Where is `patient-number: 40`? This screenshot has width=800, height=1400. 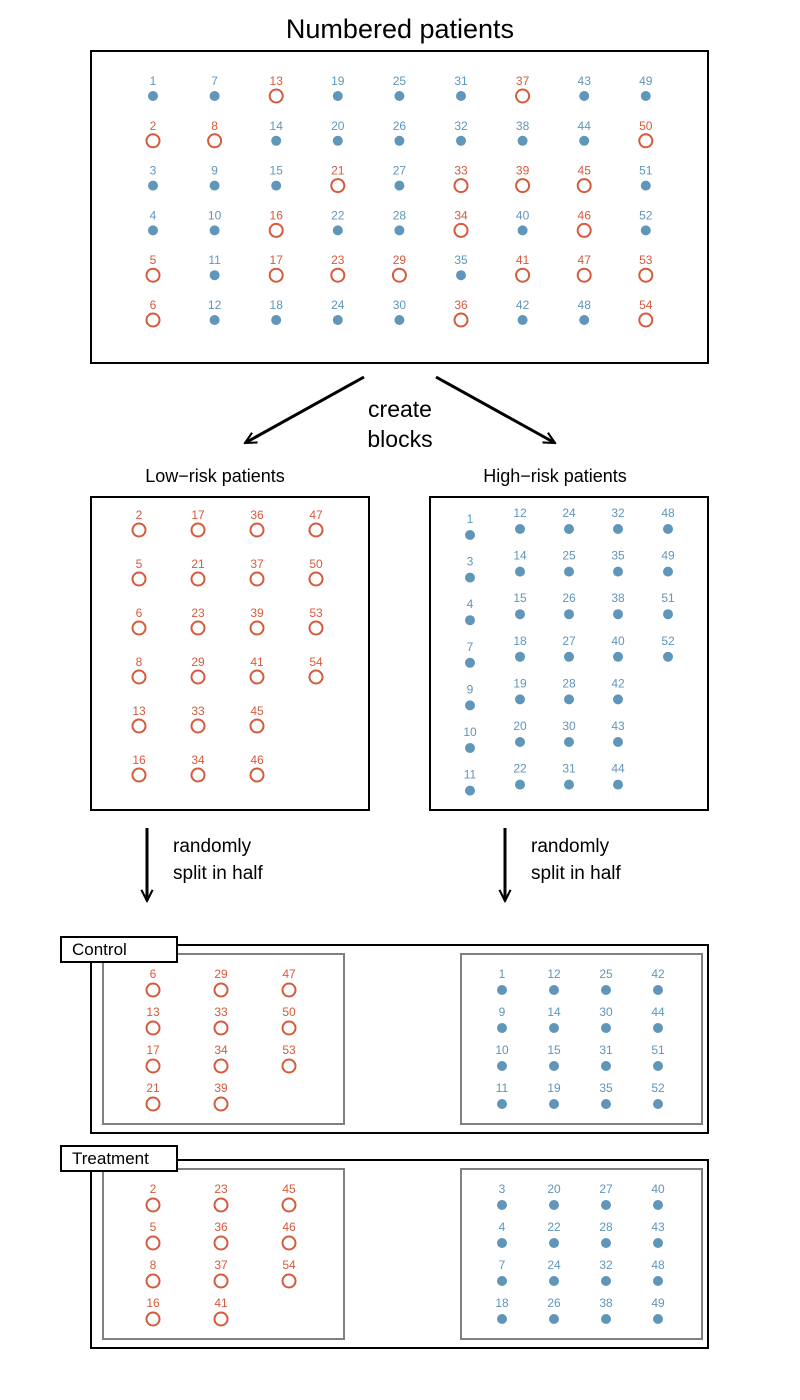 patient-number: 40 is located at coordinates (658, 1189).